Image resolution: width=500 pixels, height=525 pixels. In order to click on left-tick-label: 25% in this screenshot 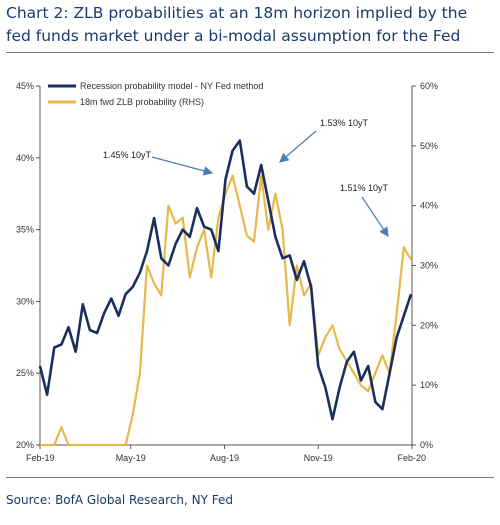, I will do `click(25, 373)`.